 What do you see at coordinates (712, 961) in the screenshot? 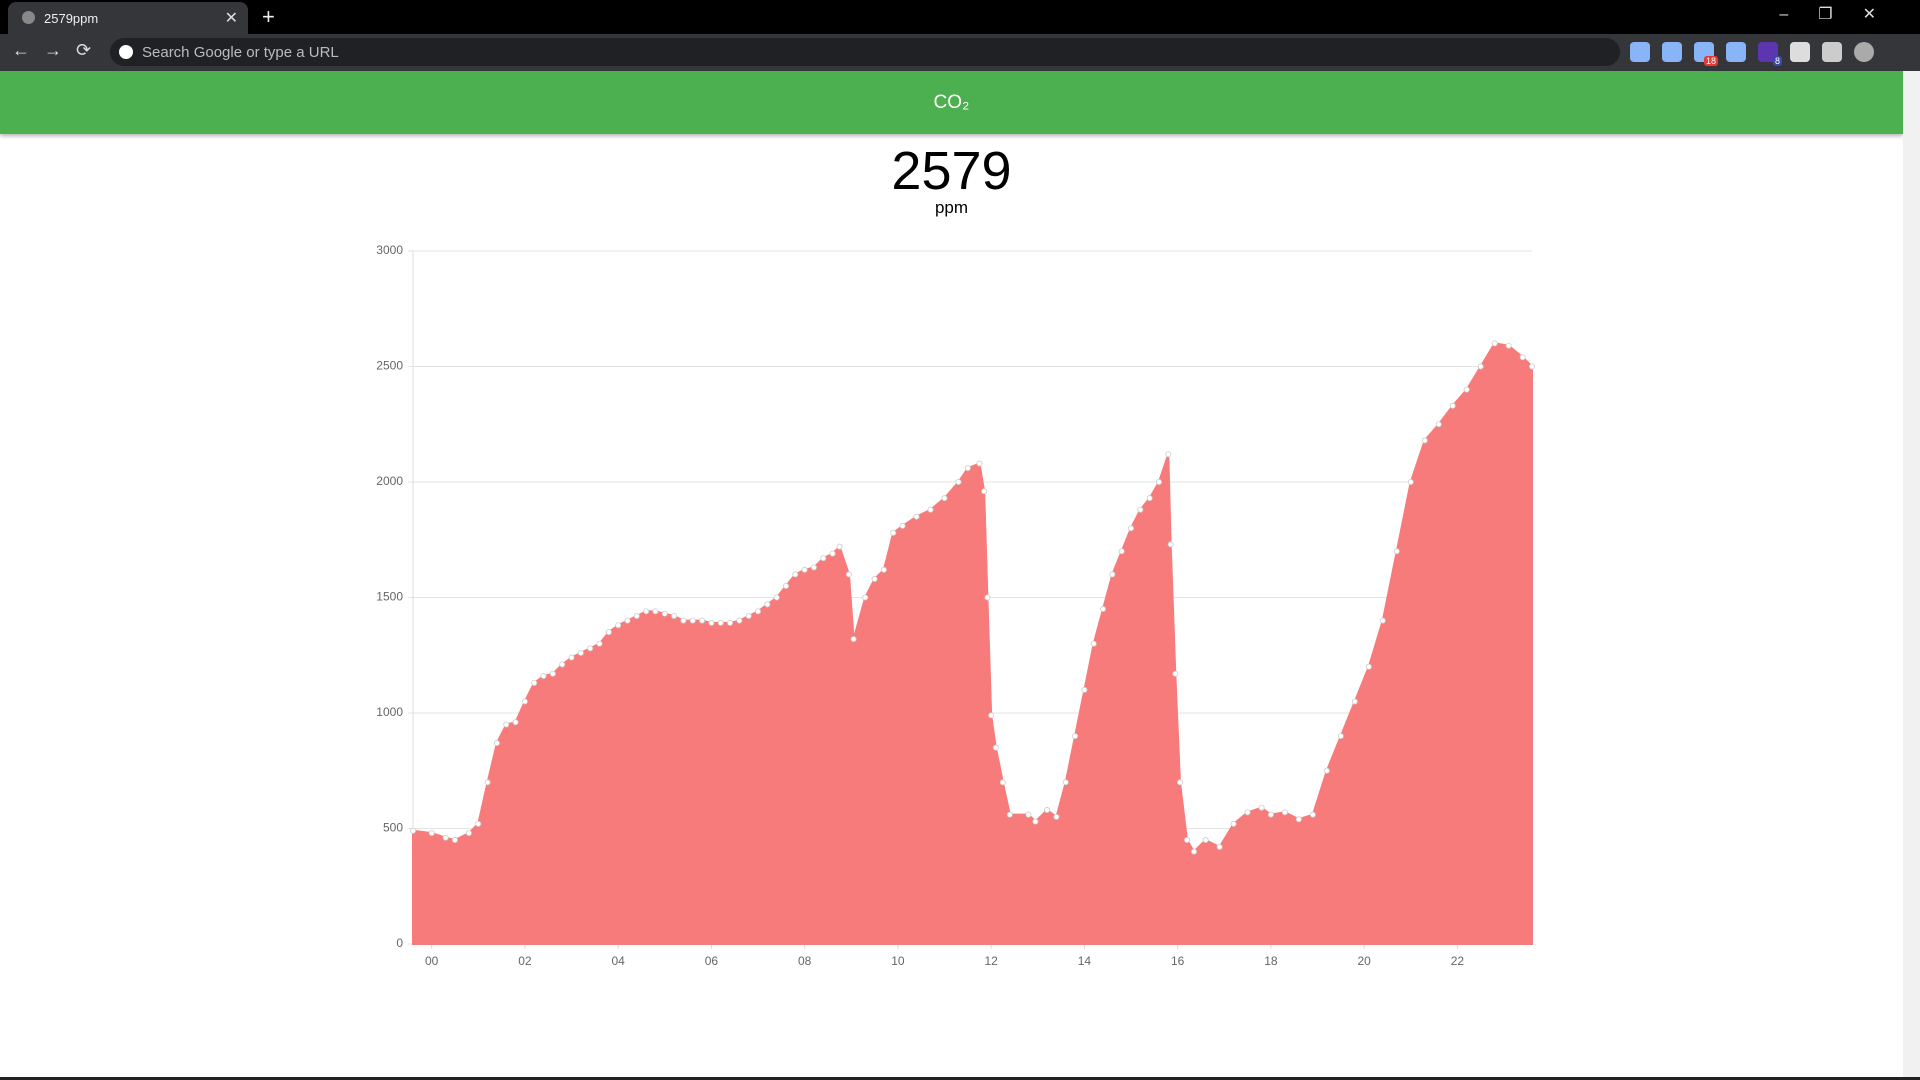
I see `x-tick-label: 06` at bounding box center [712, 961].